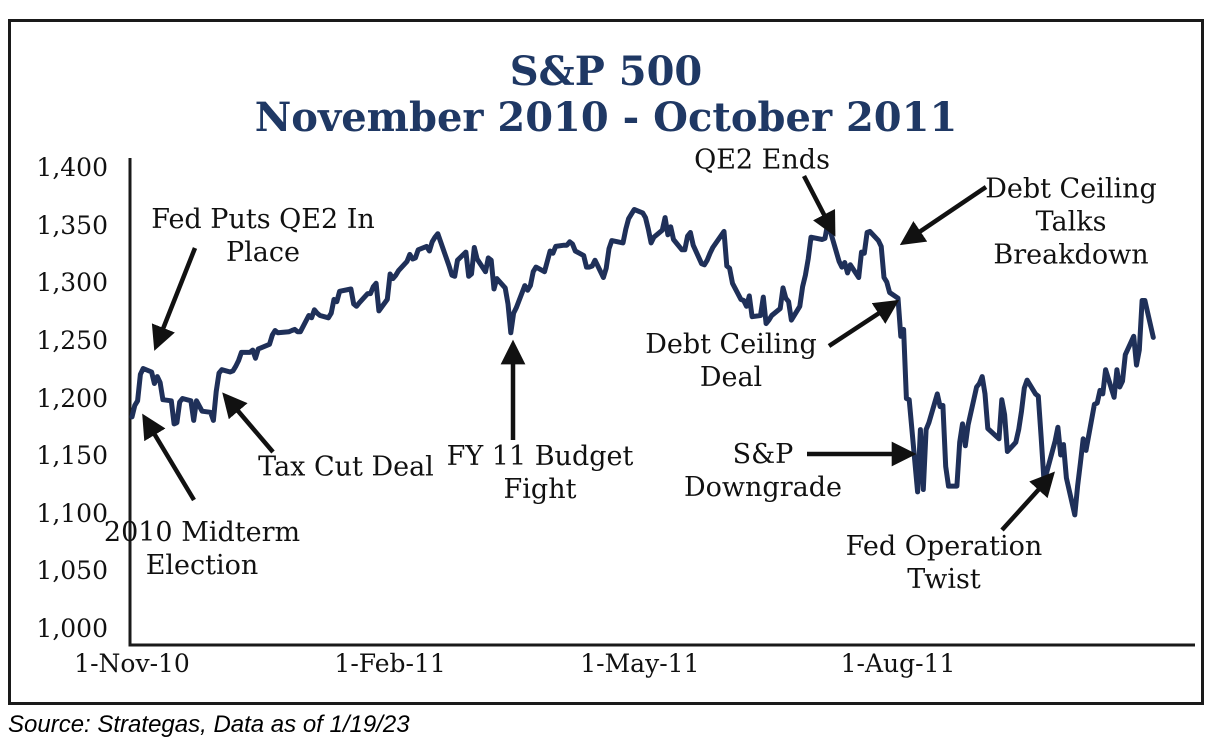 This screenshot has height=748, width=1212. Describe the element at coordinates (72, 513) in the screenshot. I see `y-tick-label-1100: 1,100` at that location.